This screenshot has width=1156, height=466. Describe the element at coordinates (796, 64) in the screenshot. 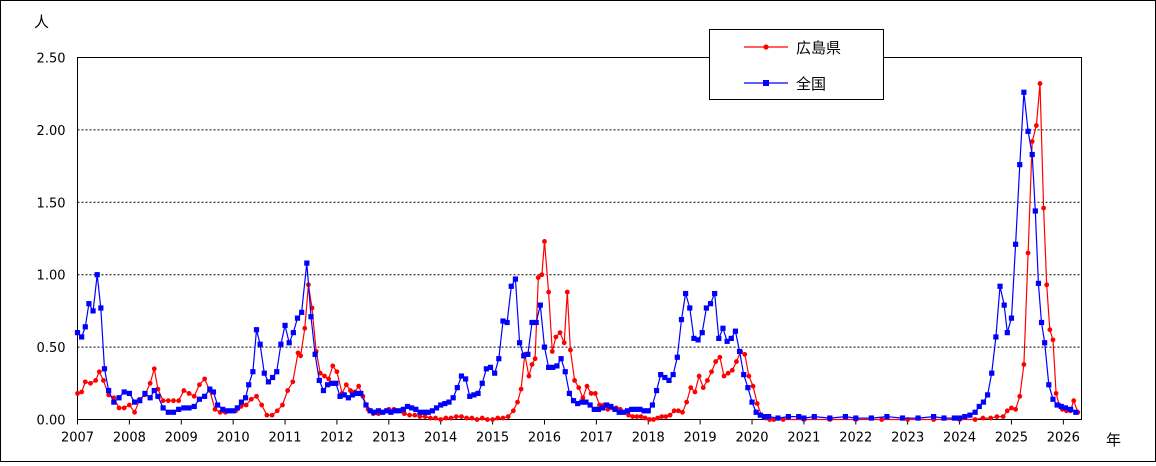

I see `legend-box` at that location.